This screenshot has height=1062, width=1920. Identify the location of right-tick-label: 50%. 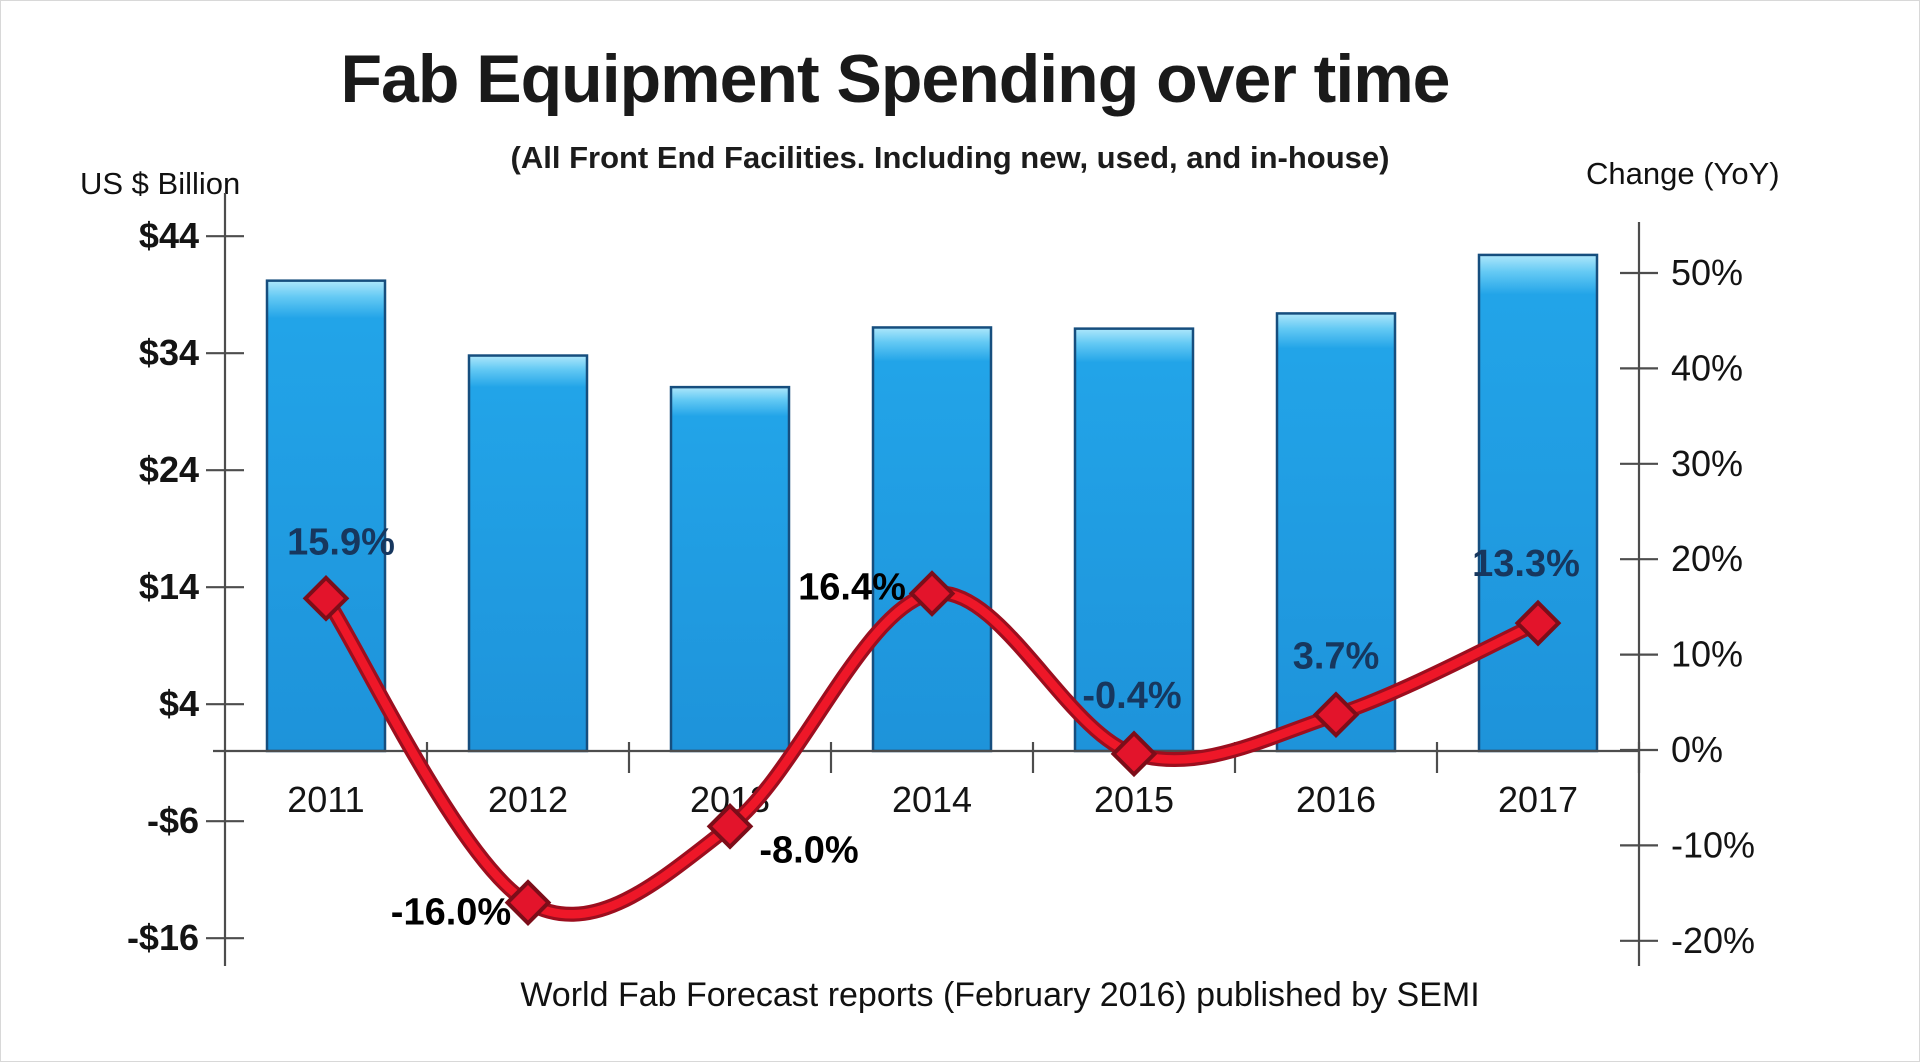
(1707, 272).